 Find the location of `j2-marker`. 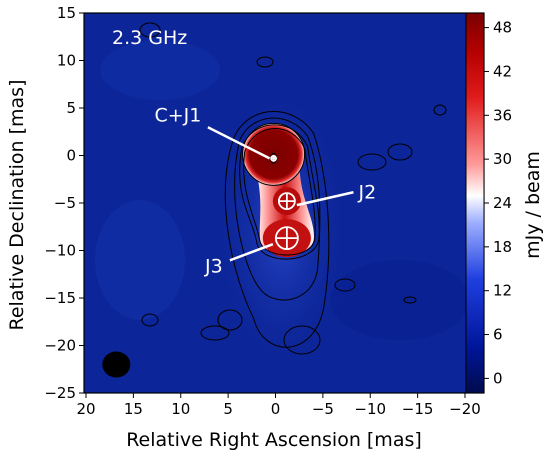

j2-marker is located at coordinates (286, 201).